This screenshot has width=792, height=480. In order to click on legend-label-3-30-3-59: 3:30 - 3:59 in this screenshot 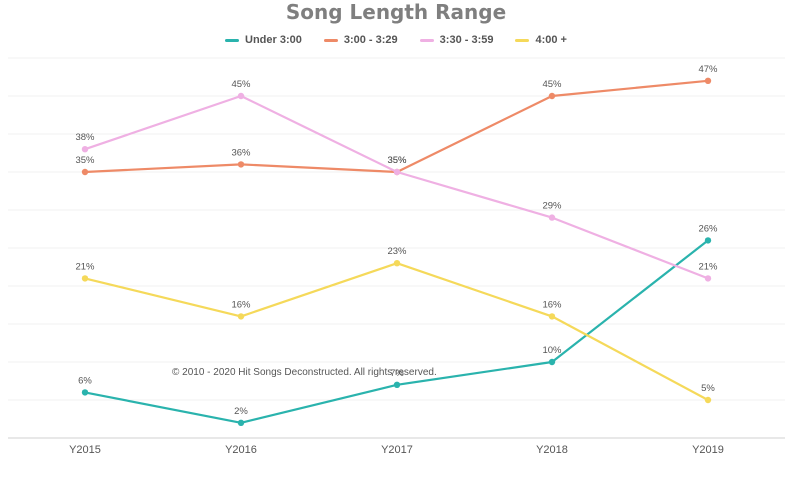, I will do `click(466, 40)`.